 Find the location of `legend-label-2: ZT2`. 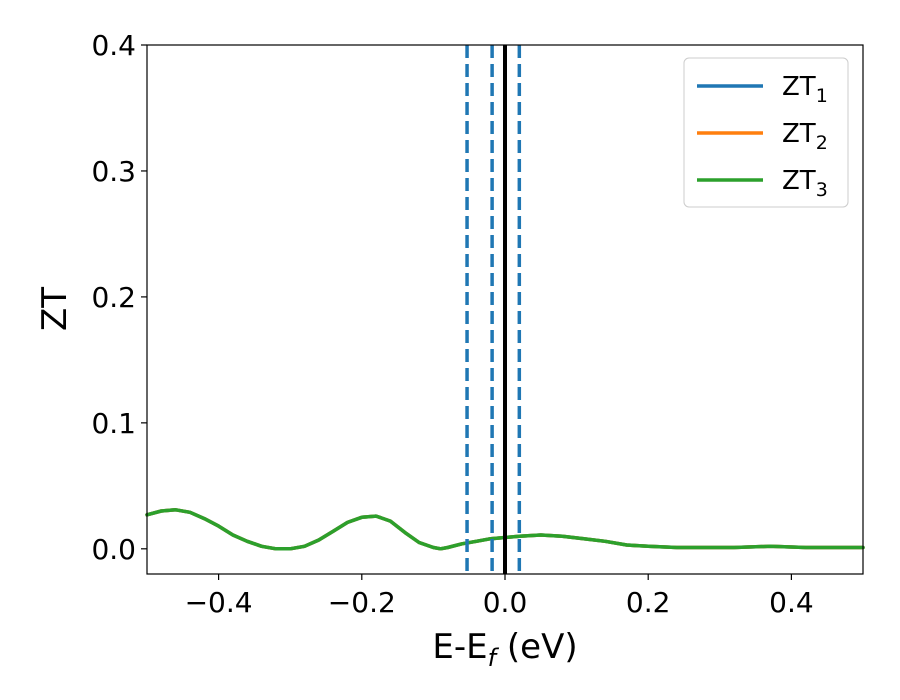

legend-label-2: ZT2 is located at coordinates (805, 136).